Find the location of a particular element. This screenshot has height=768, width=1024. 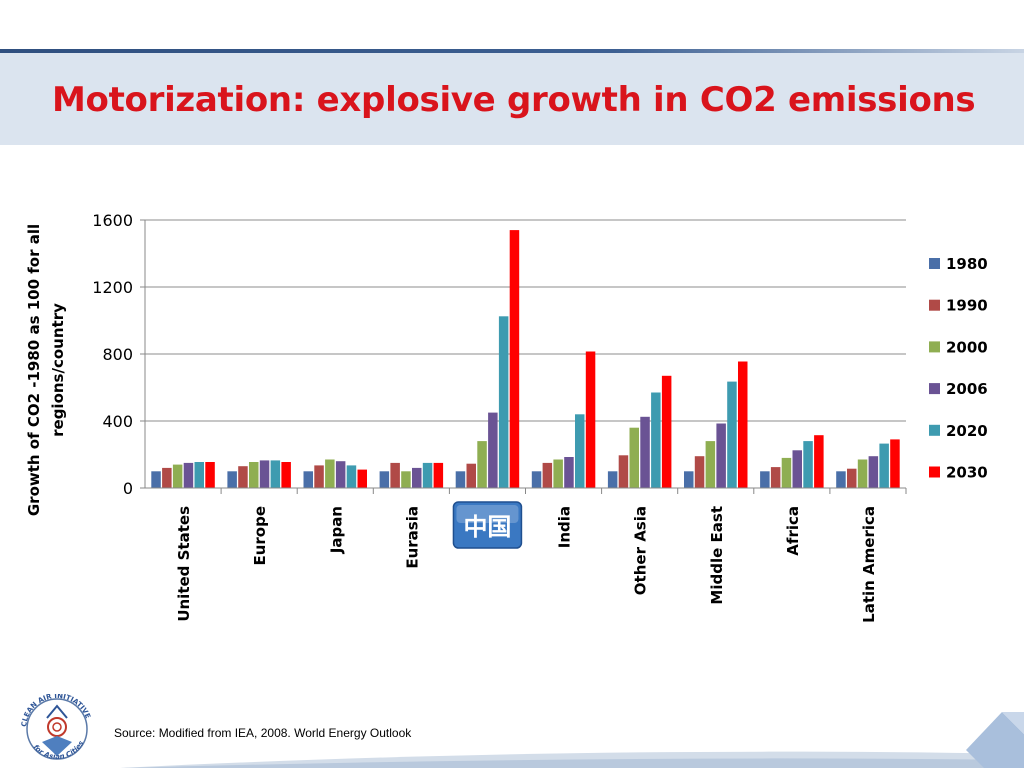

legend-label: 1980 is located at coordinates (967, 264).